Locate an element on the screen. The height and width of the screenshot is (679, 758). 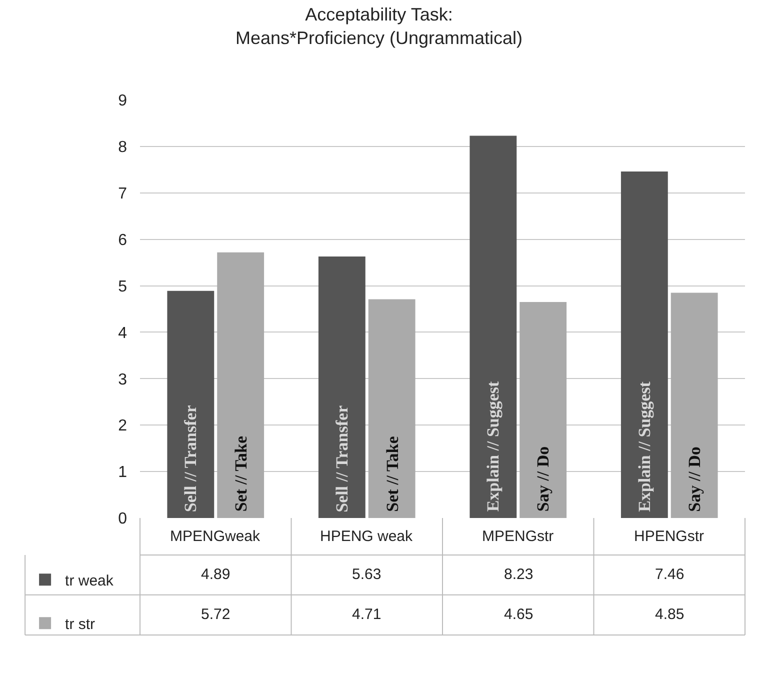
data-label: 4.89 is located at coordinates (215, 574).